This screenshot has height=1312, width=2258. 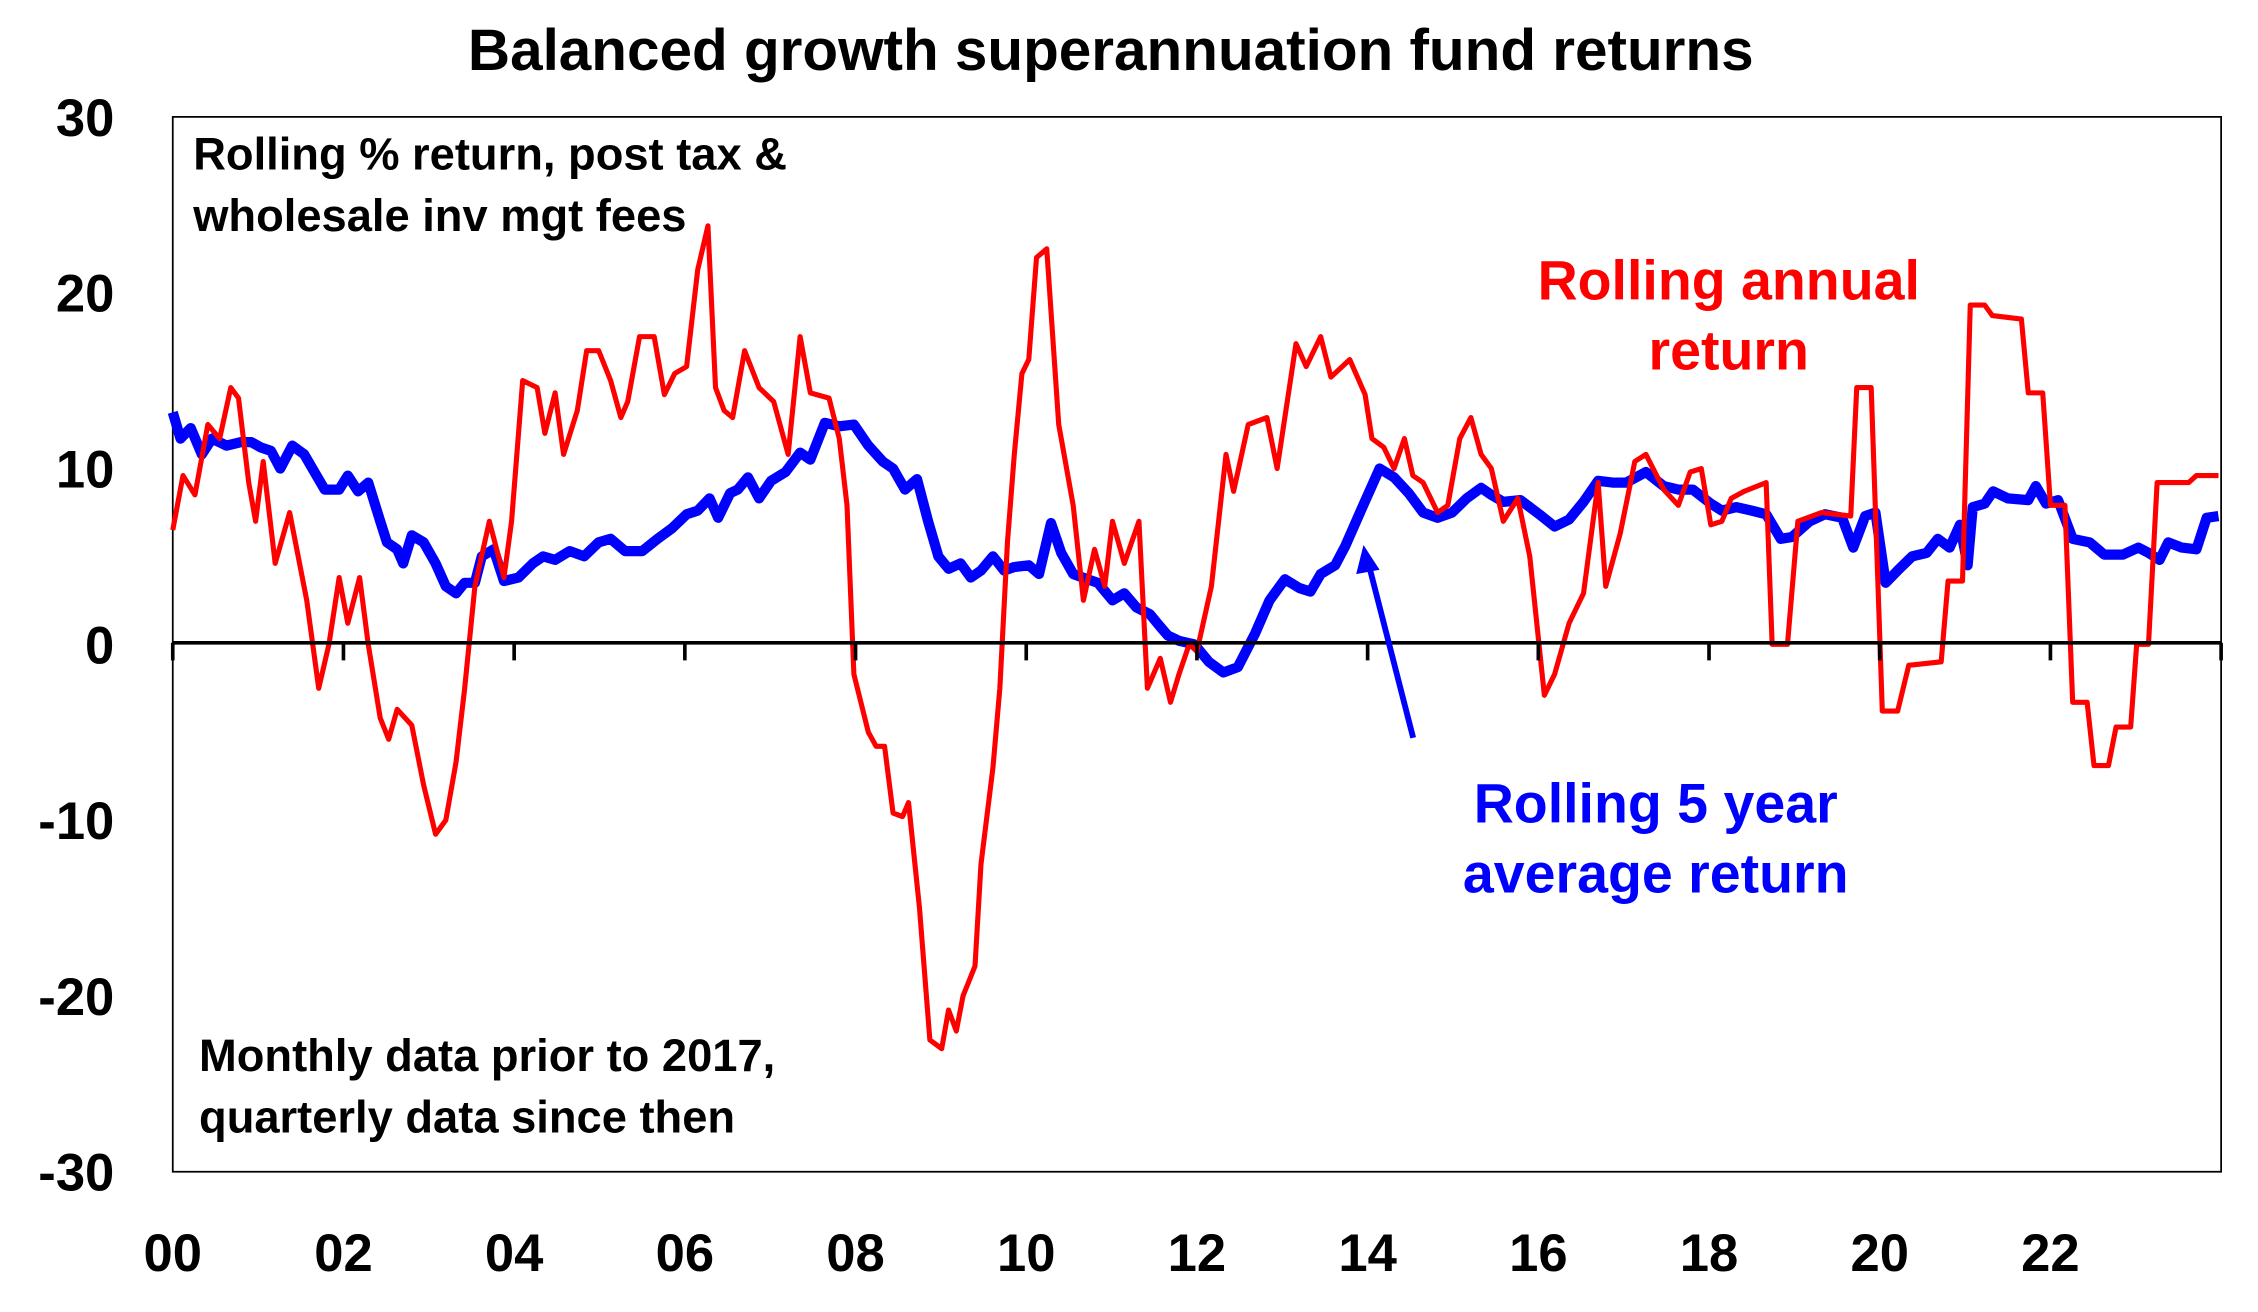 What do you see at coordinates (1026, 1253) in the screenshot?
I see `x-tick-label: 10` at bounding box center [1026, 1253].